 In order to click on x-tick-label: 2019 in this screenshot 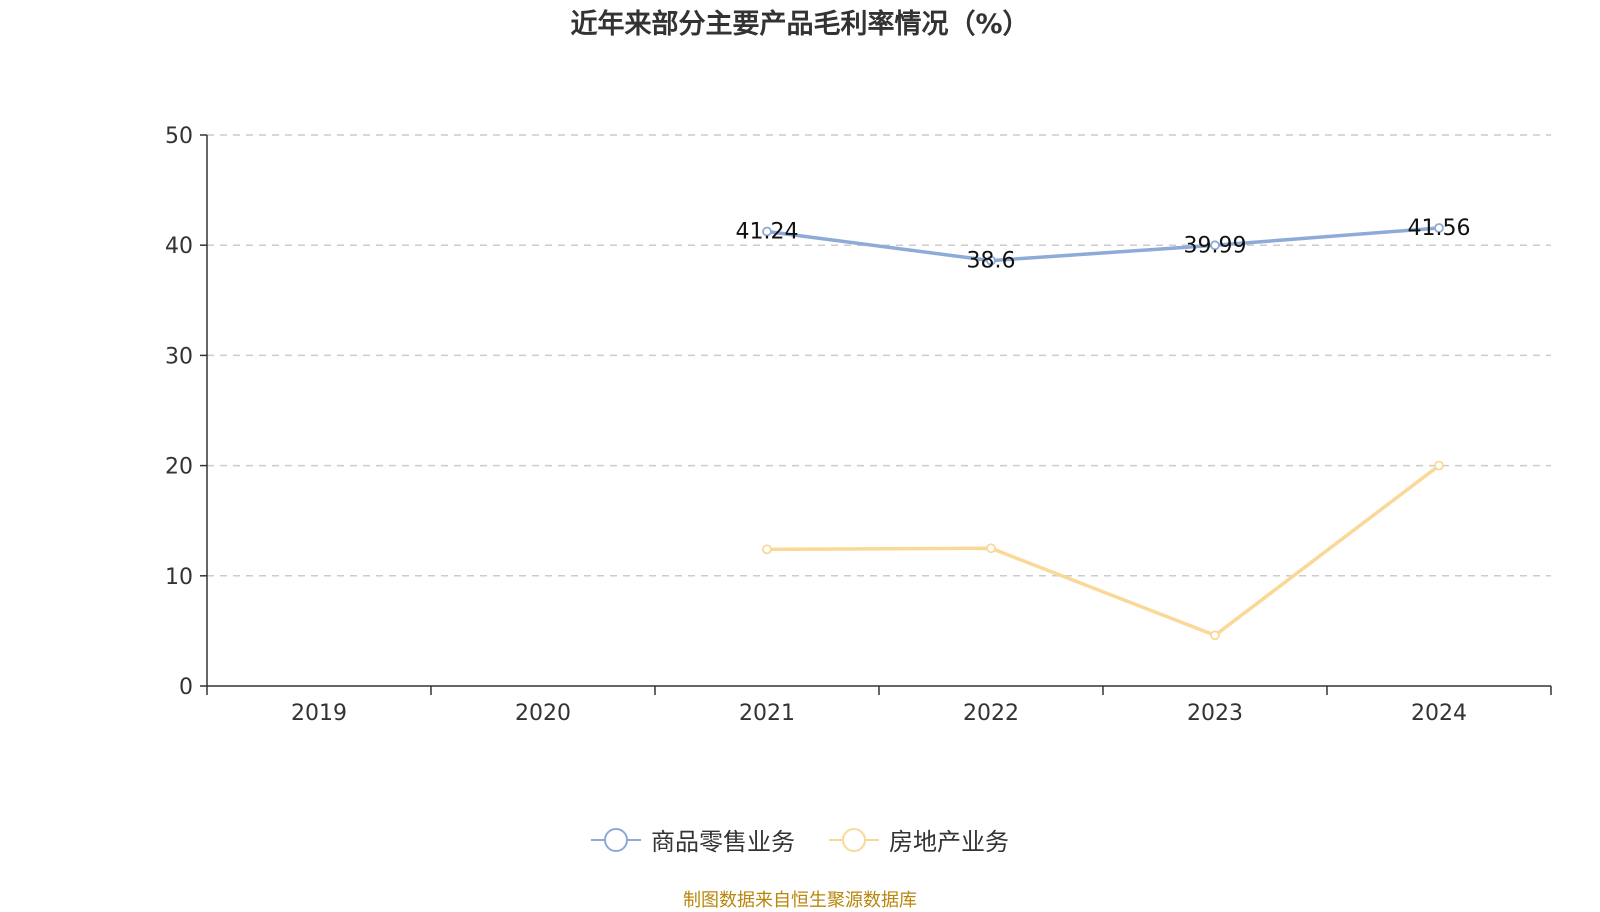, I will do `click(319, 713)`.